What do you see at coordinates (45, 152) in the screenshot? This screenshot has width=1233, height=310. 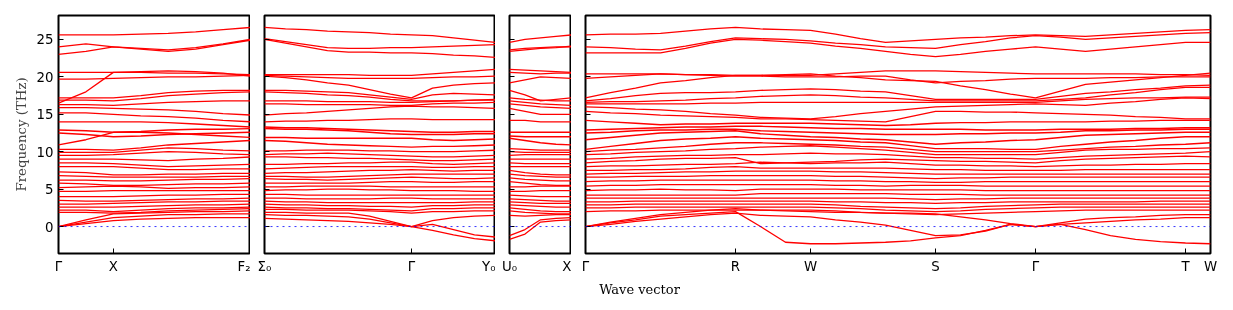 I see `y-tick-label: 10` at bounding box center [45, 152].